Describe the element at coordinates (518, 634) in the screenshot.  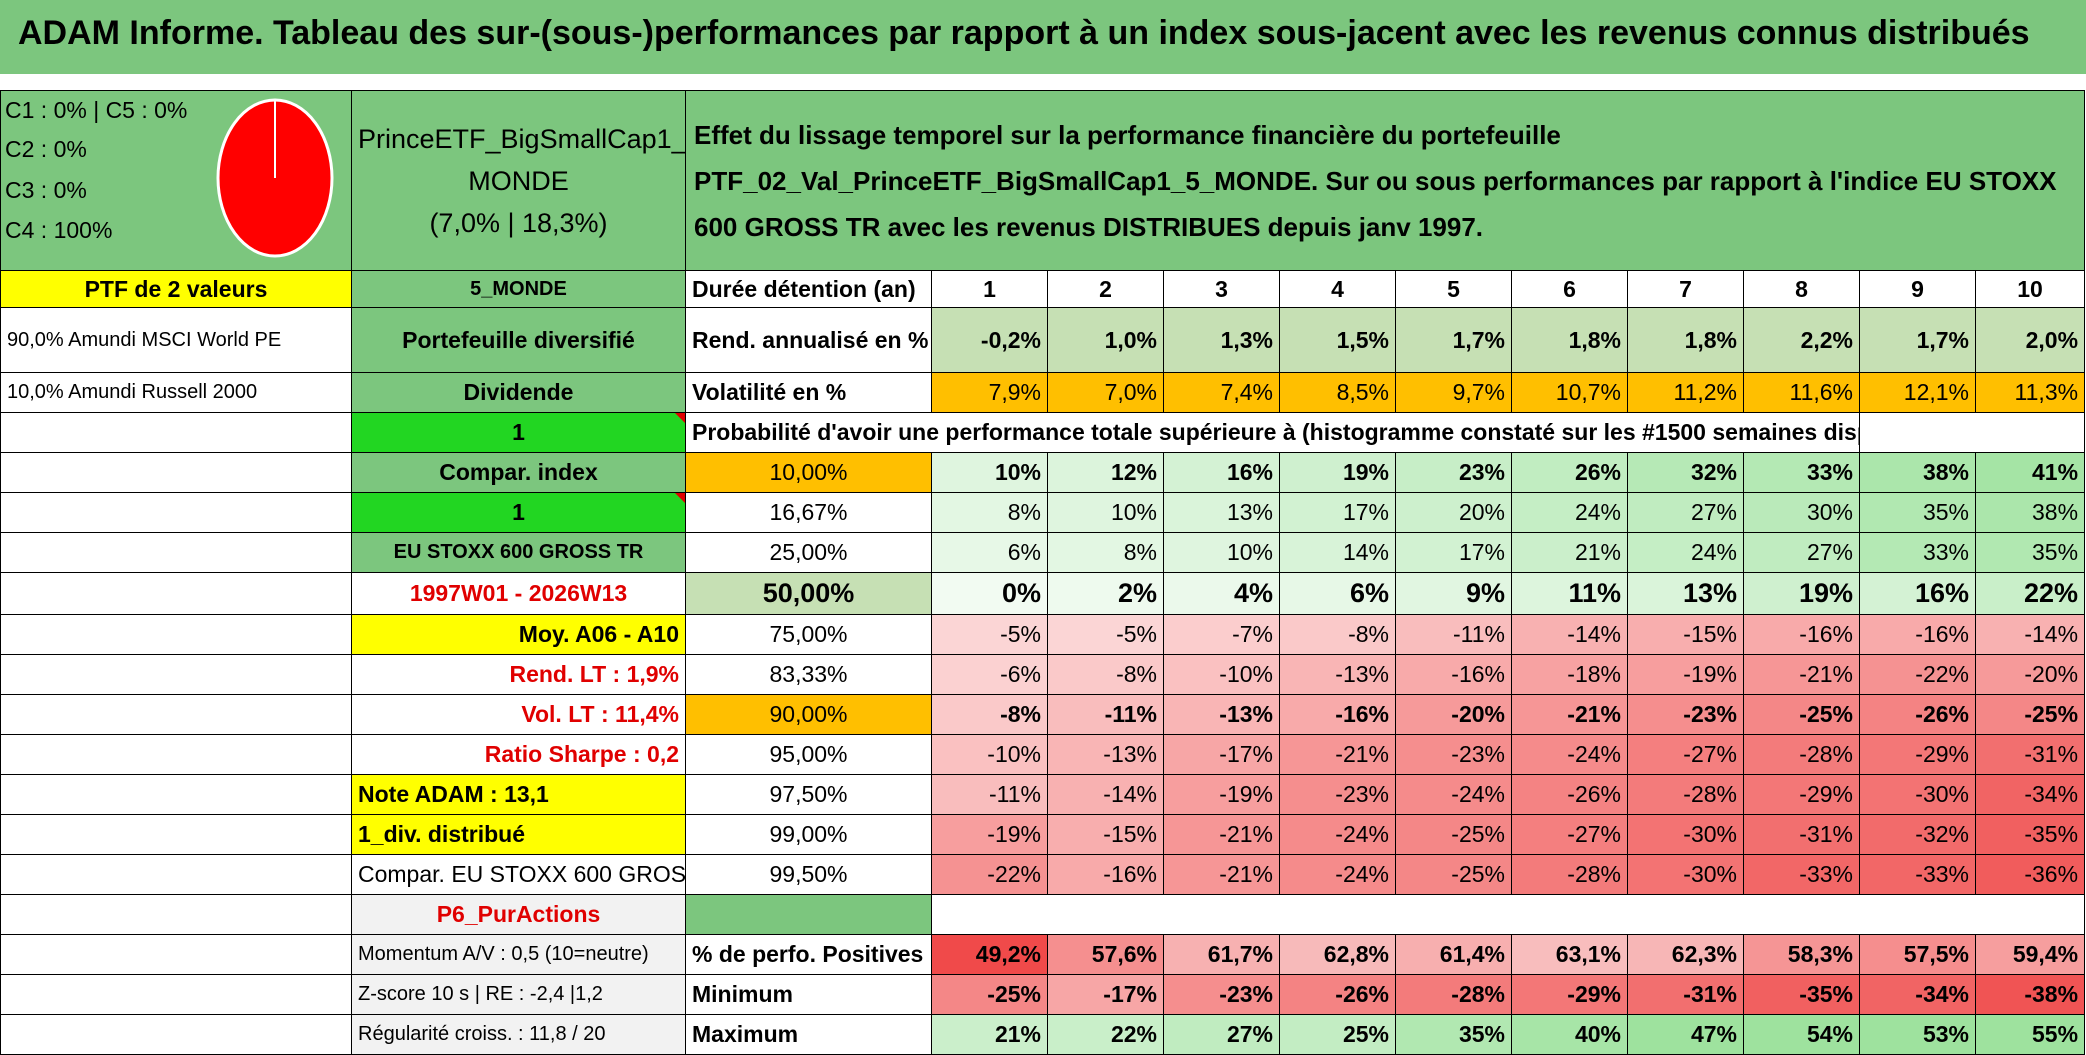
I see `side-info: Moy. A06 - A10` at that location.